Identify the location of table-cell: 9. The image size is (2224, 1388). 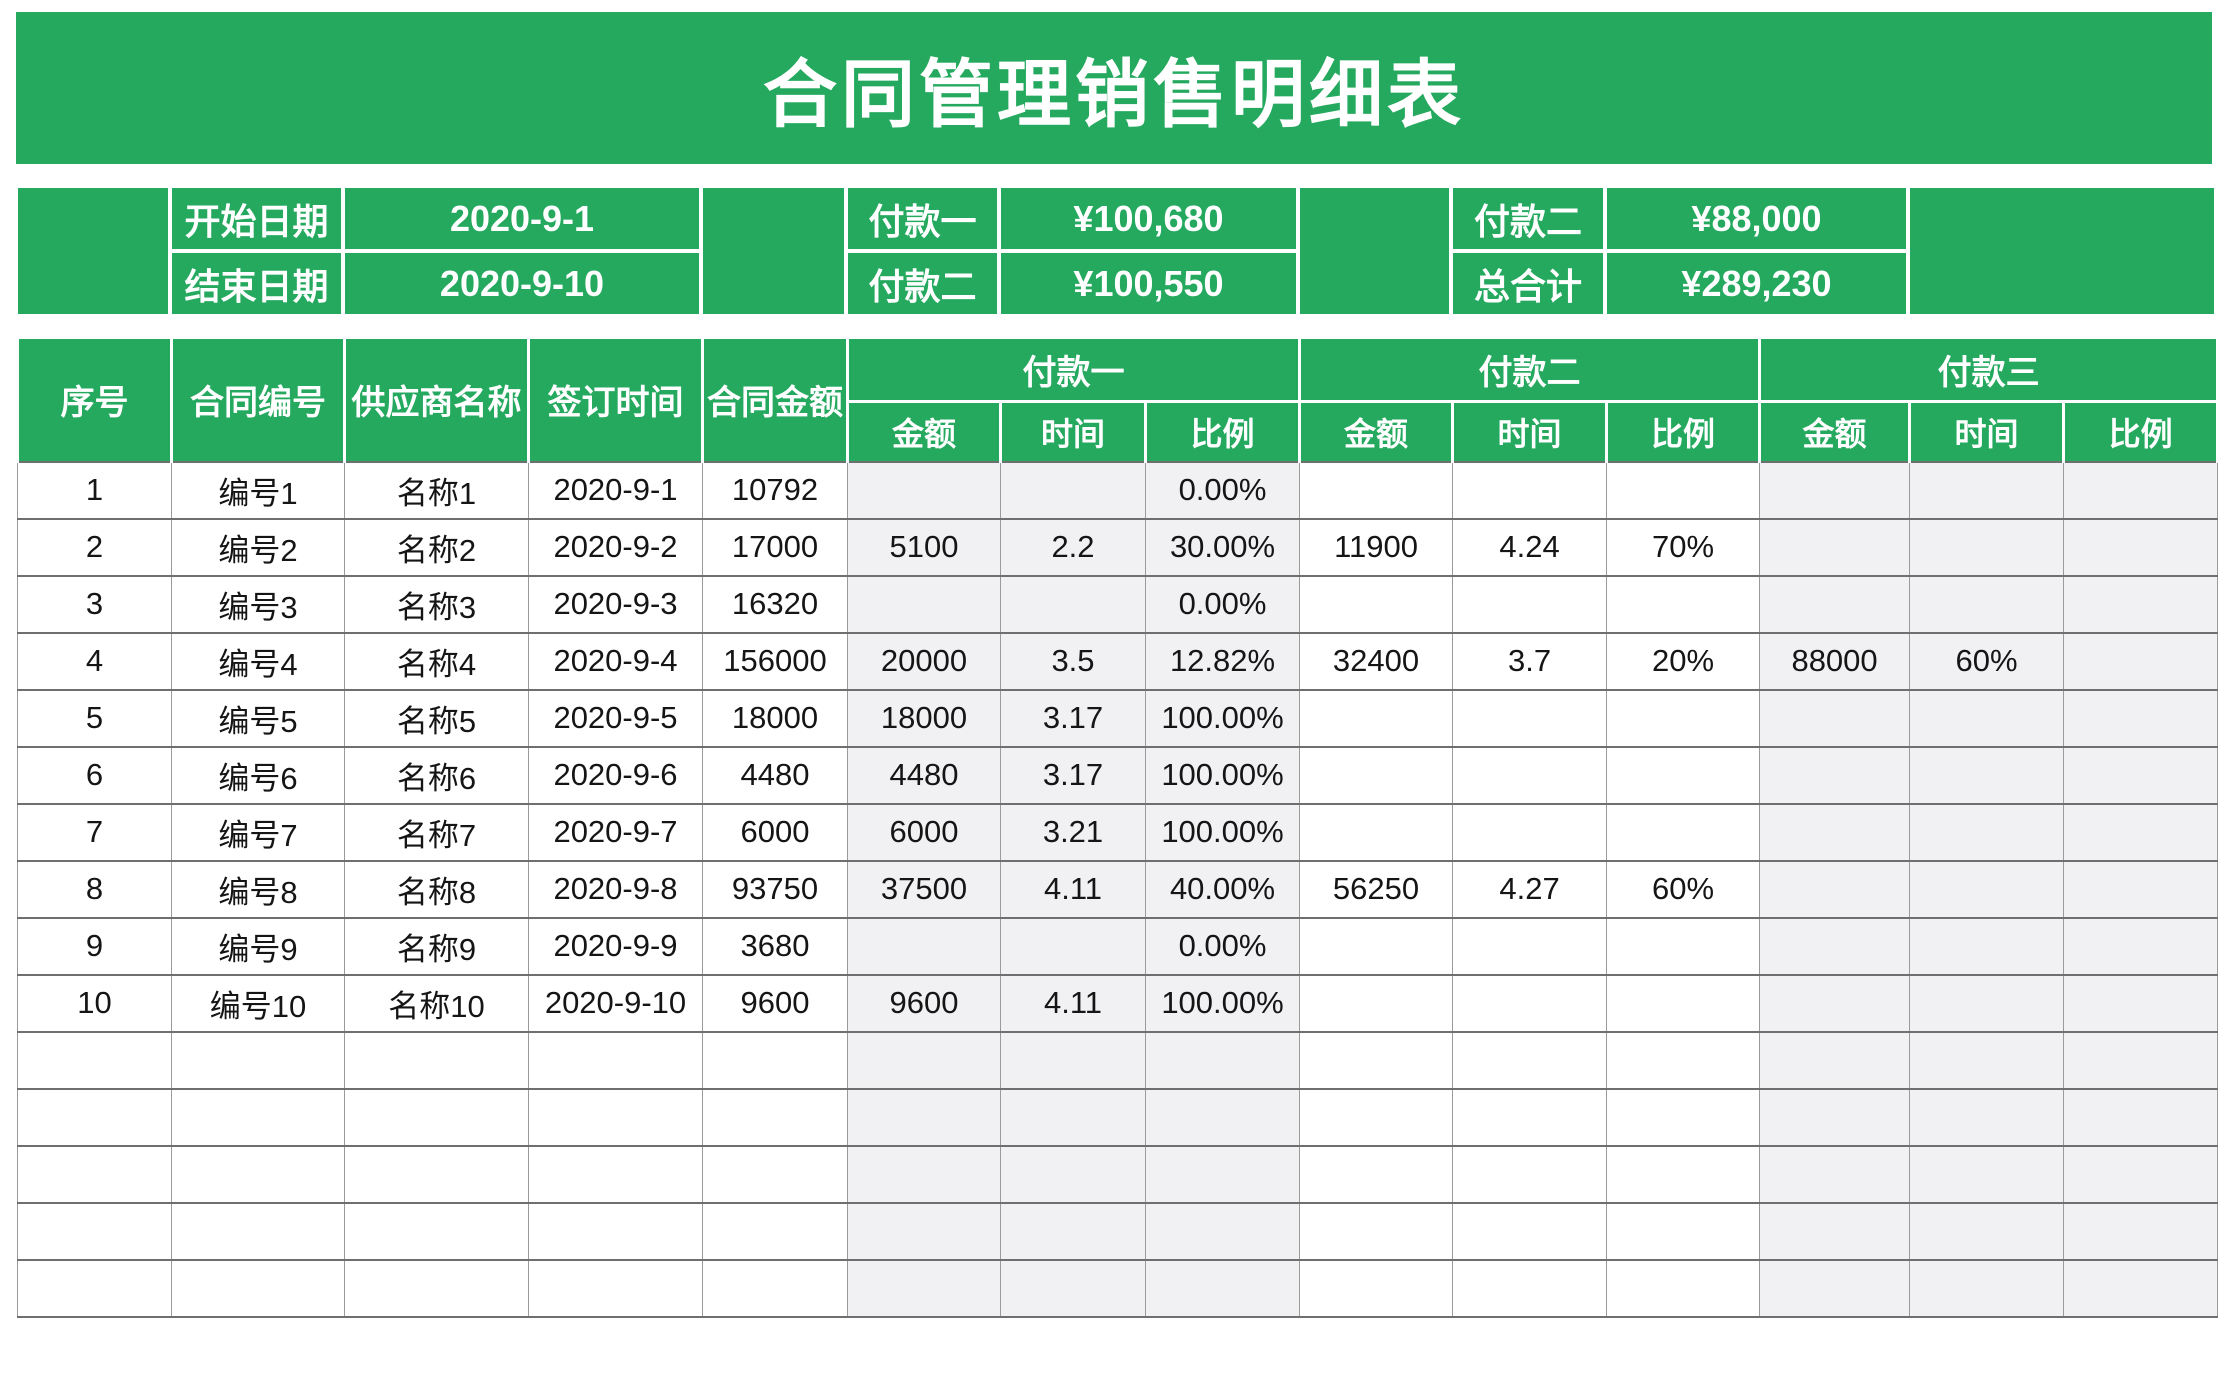
(94, 946).